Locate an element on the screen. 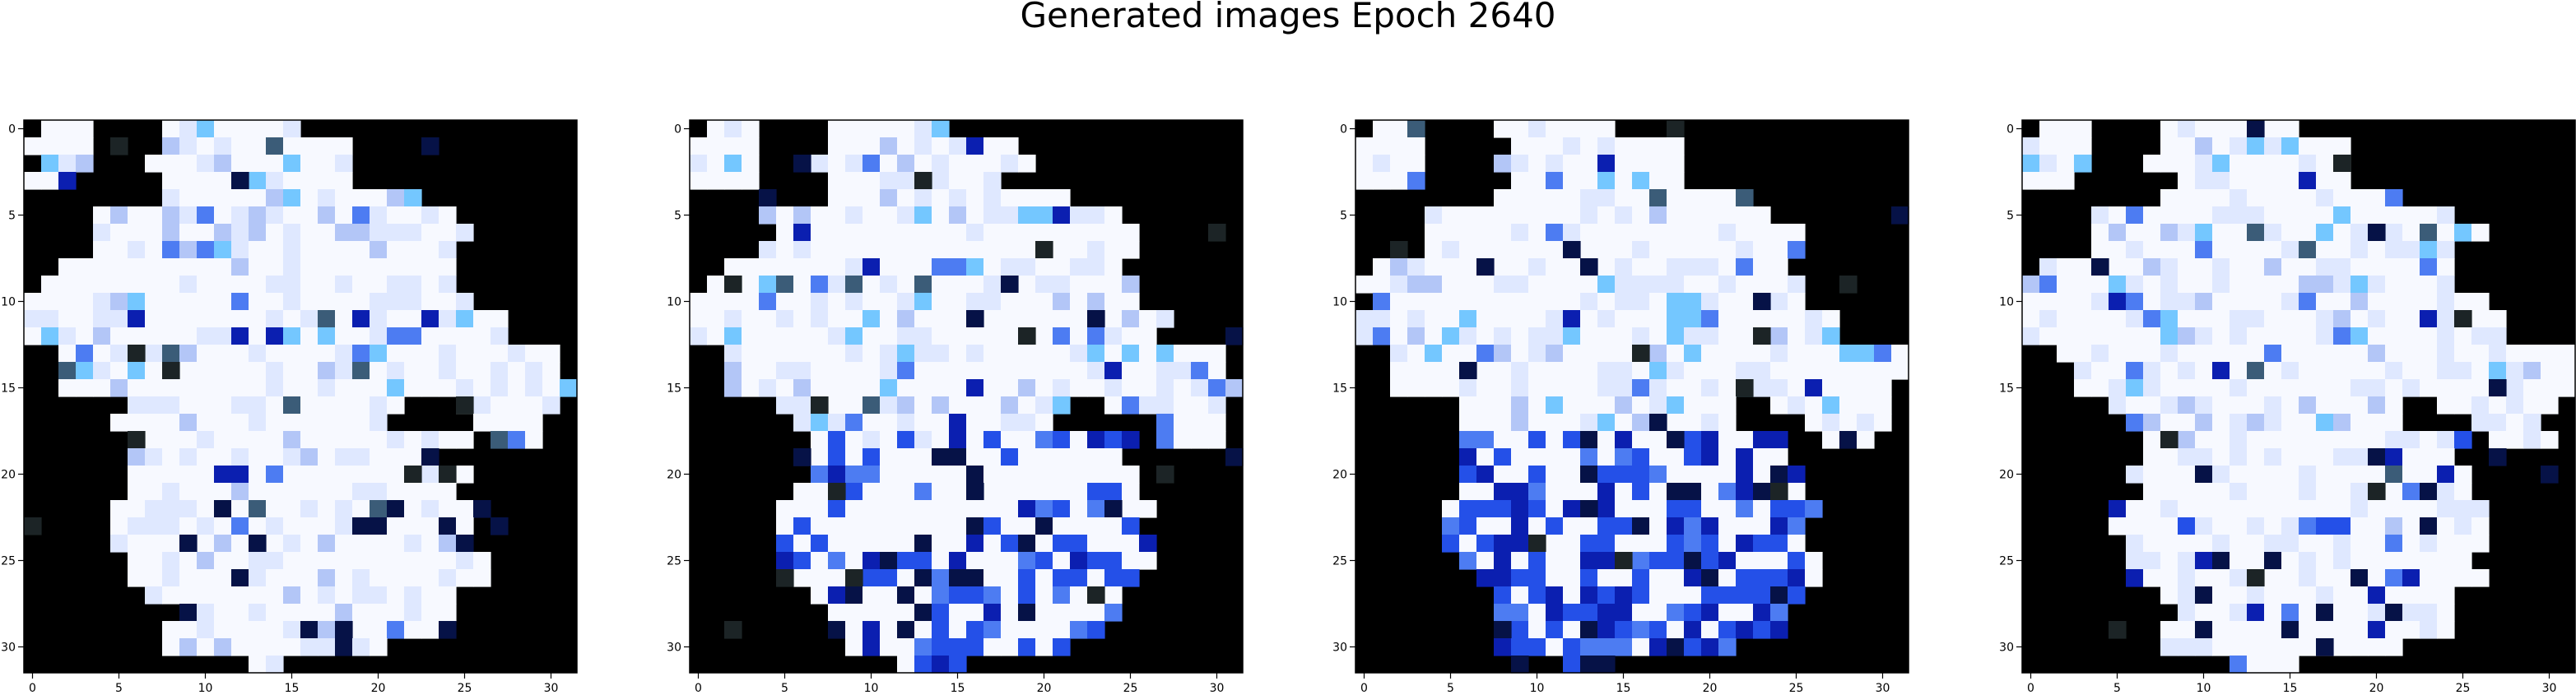 Image resolution: width=2576 pixels, height=695 pixels. y-tick-label: 20 is located at coordinates (2006, 475).